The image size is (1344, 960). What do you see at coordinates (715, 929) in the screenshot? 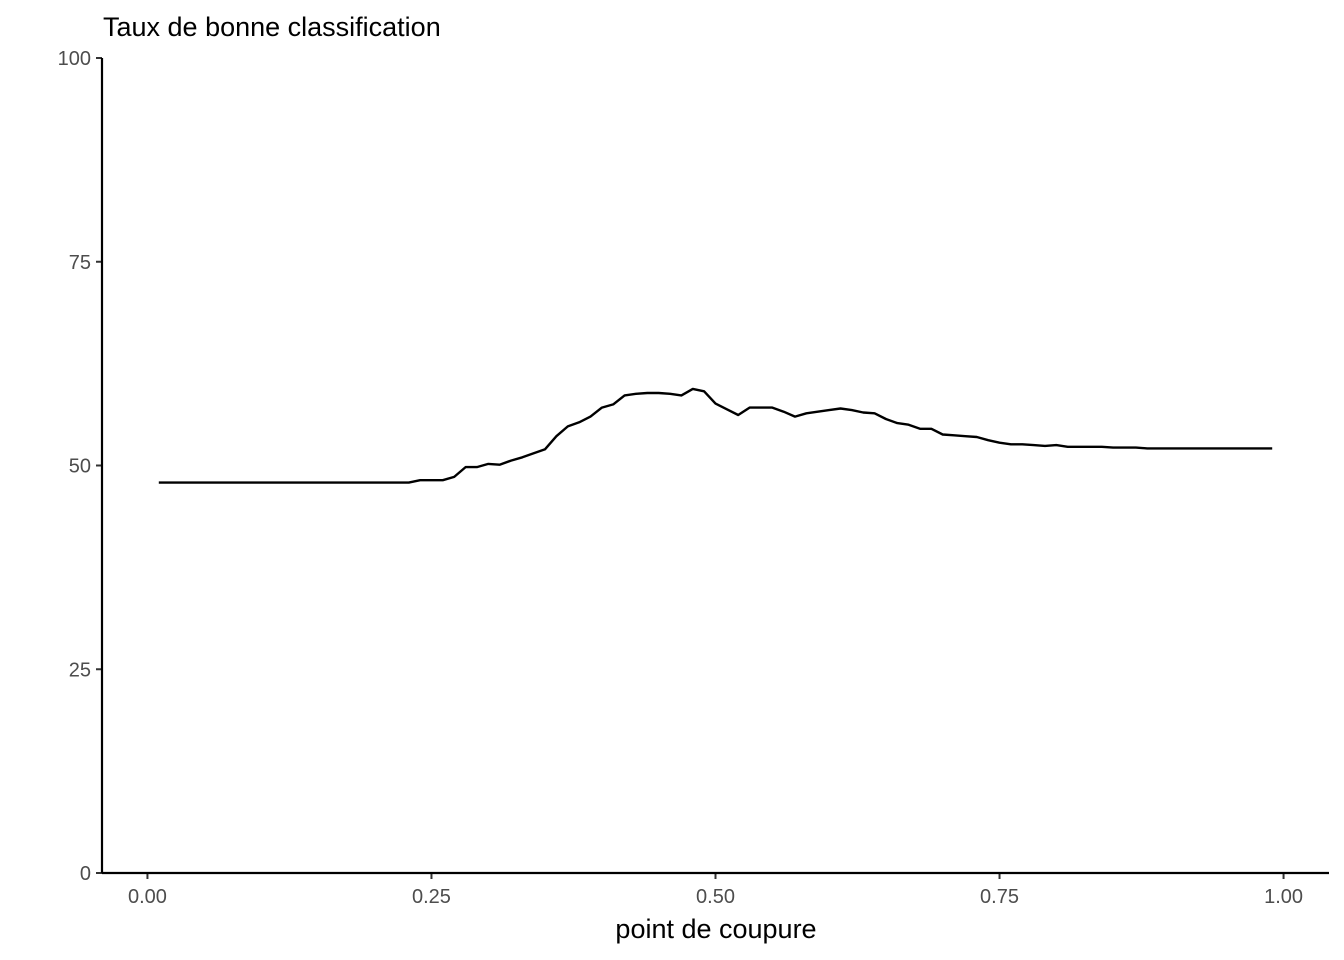
I see `x-axis-title: point de coupure` at bounding box center [715, 929].